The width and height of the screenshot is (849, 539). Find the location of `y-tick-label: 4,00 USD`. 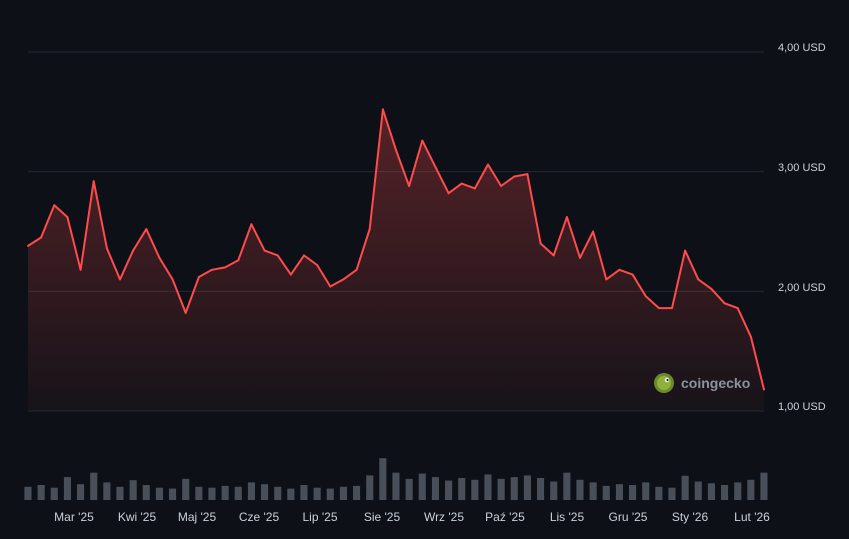

y-tick-label: 4,00 USD is located at coordinates (802, 48).